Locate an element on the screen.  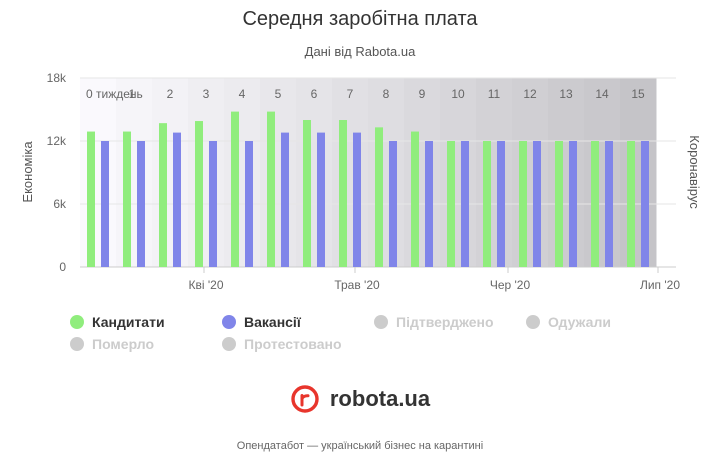
x-tick-label: Кві '20 is located at coordinates (205, 285).